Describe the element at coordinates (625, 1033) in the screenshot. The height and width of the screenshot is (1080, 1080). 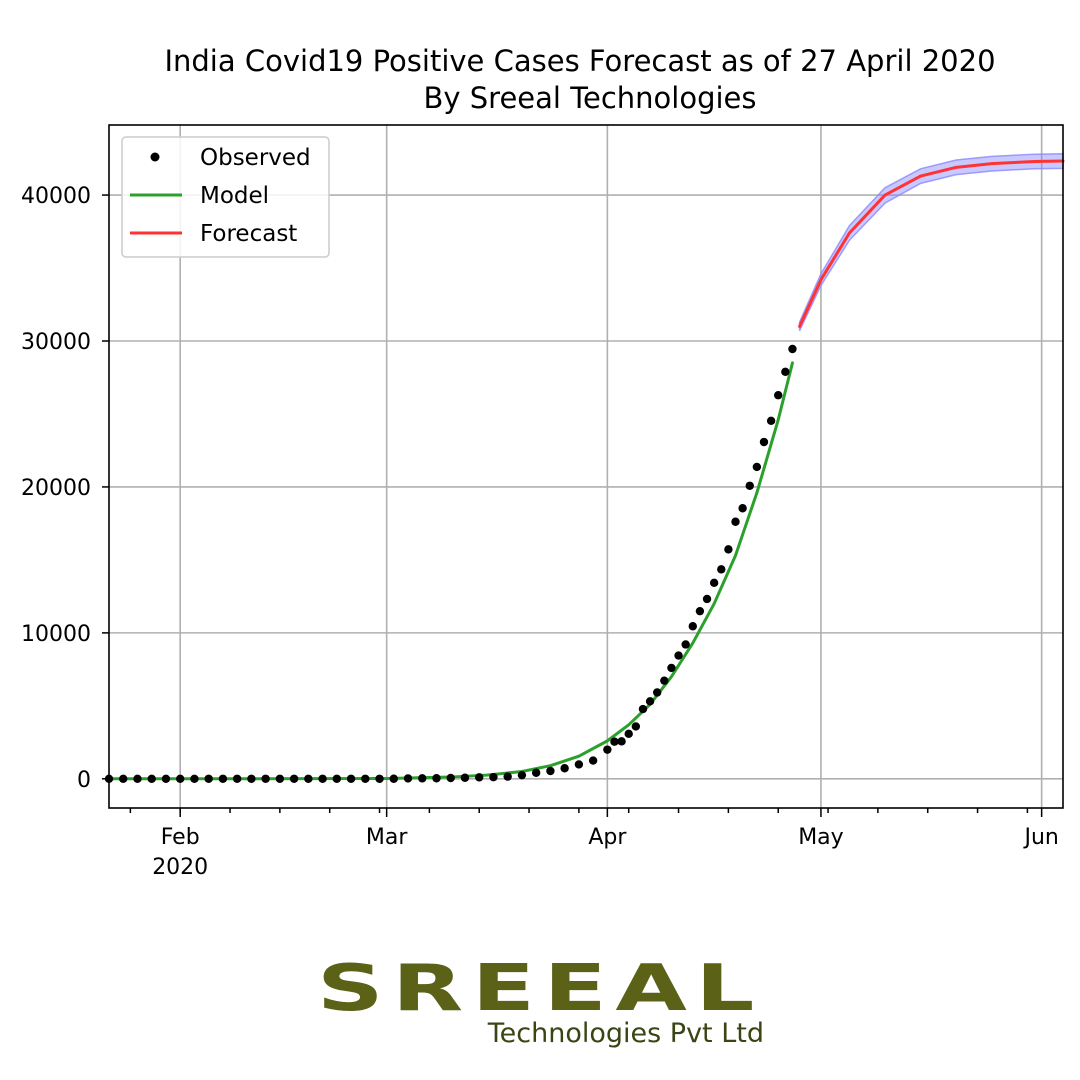
I see `logo-tagline: Technologies Pvt Ltd` at that location.